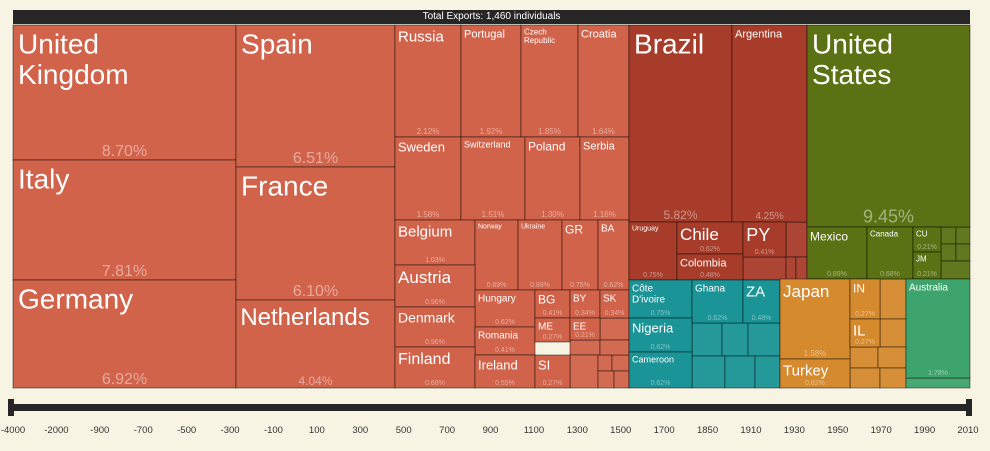  Describe the element at coordinates (660, 299) in the screenshot. I see `treemap-tile-c-te-d-ivoire: Côte D'ivoire 0.75%` at that location.